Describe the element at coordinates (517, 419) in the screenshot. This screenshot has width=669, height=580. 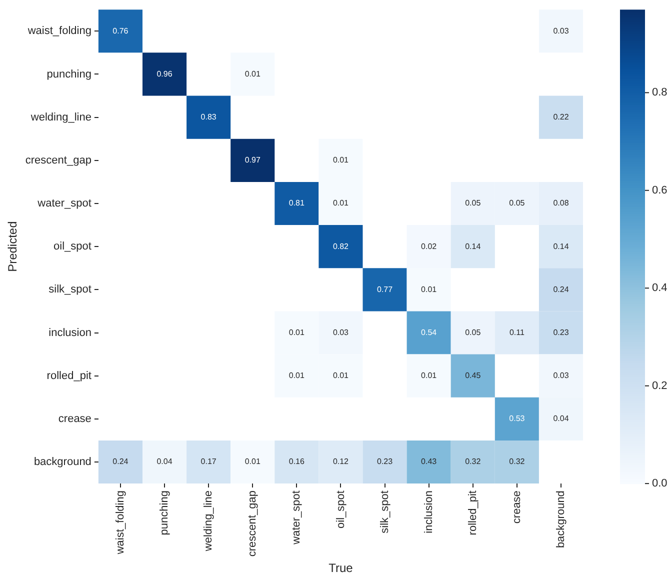
I see `data-label: 0.53` at that location.